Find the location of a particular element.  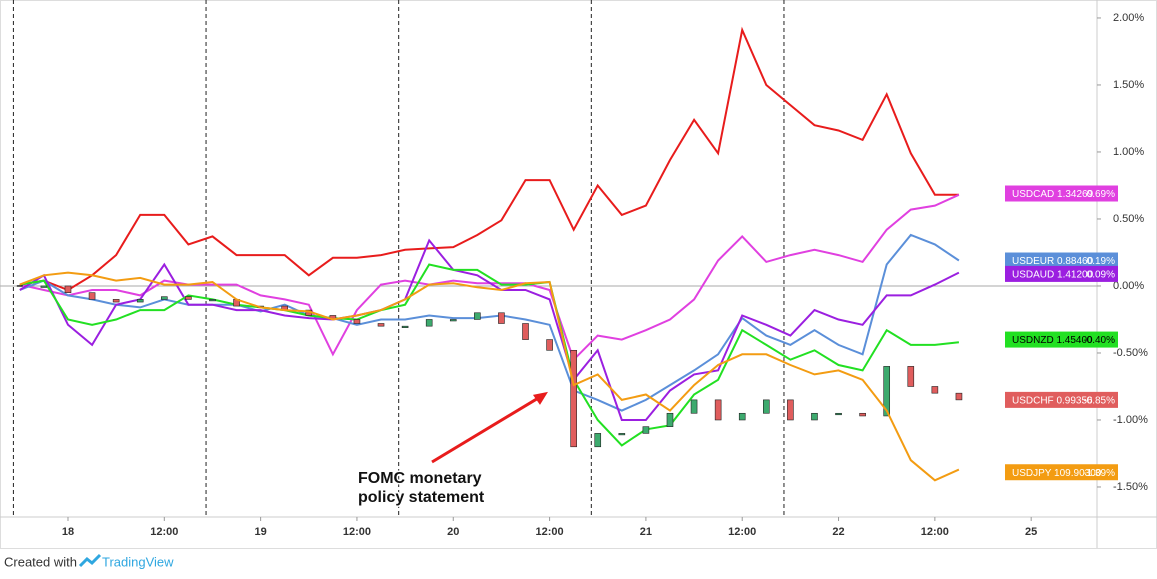

footer-prefix: Created with is located at coordinates (40, 561).